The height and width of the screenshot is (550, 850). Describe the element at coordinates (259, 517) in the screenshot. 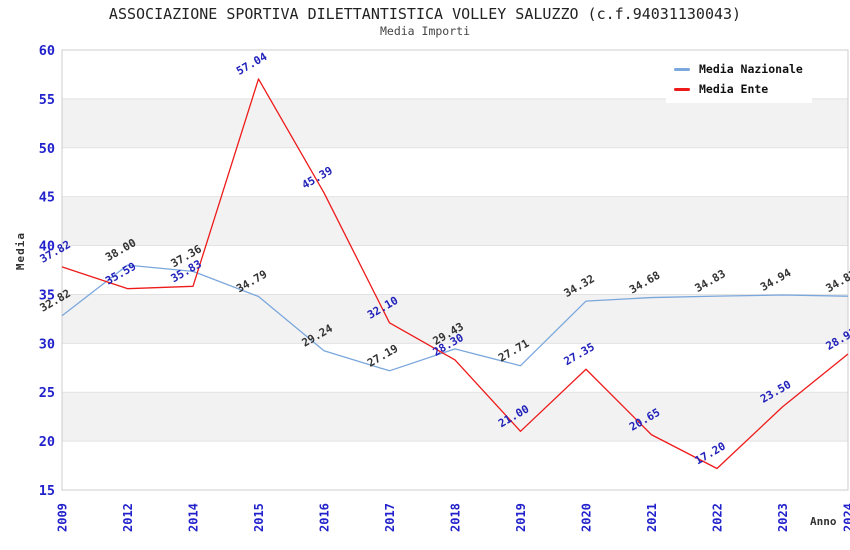

I see `x-tick-label: 2015` at that location.